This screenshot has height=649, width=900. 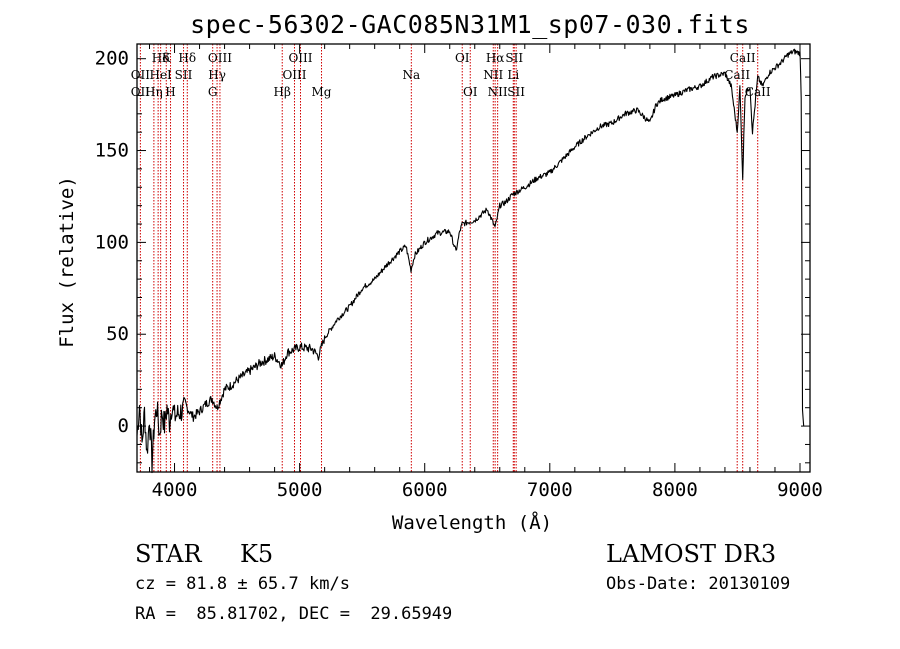 I want to click on x-tick-label: 9000, so click(x=800, y=490).